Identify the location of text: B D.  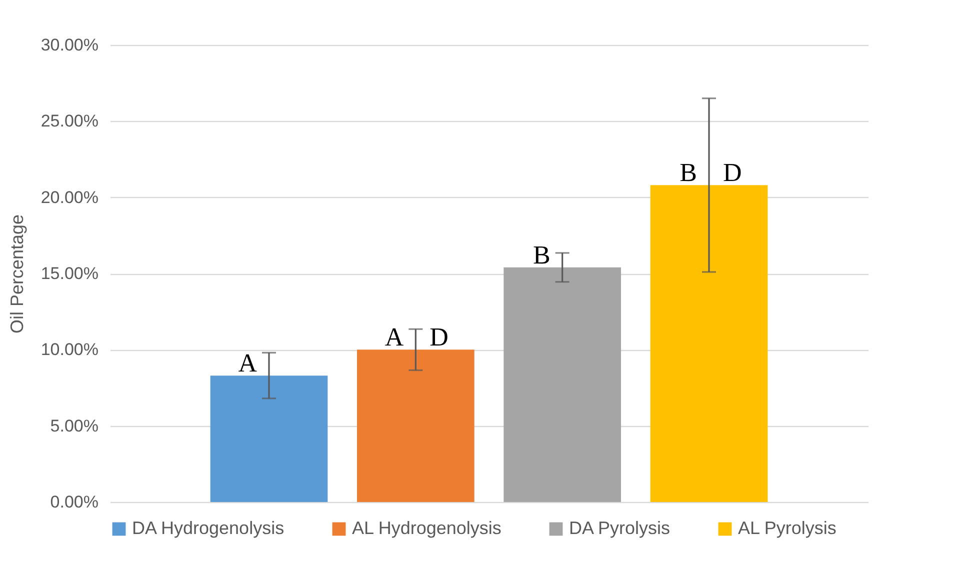
(711, 173).